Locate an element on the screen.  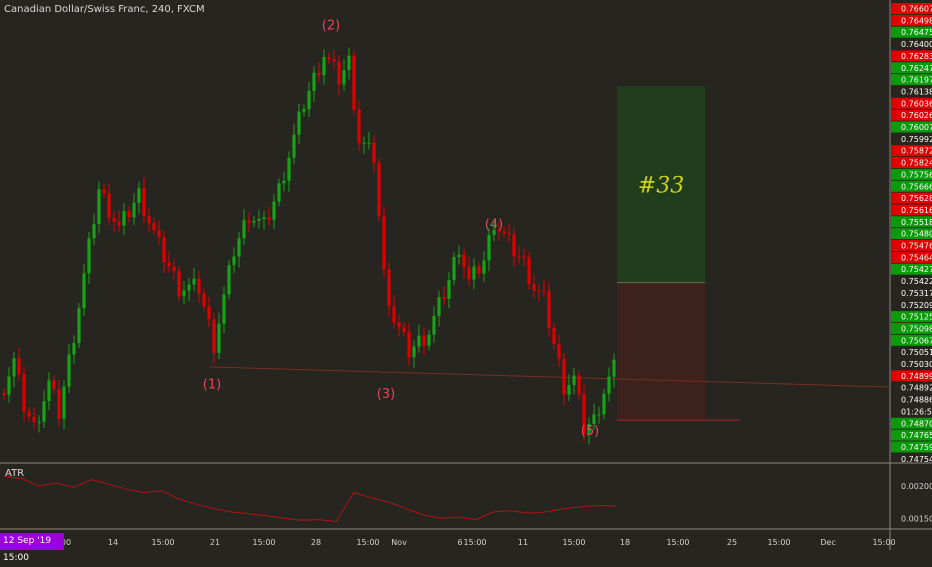
time-axis-label: 28 is located at coordinates (316, 542).